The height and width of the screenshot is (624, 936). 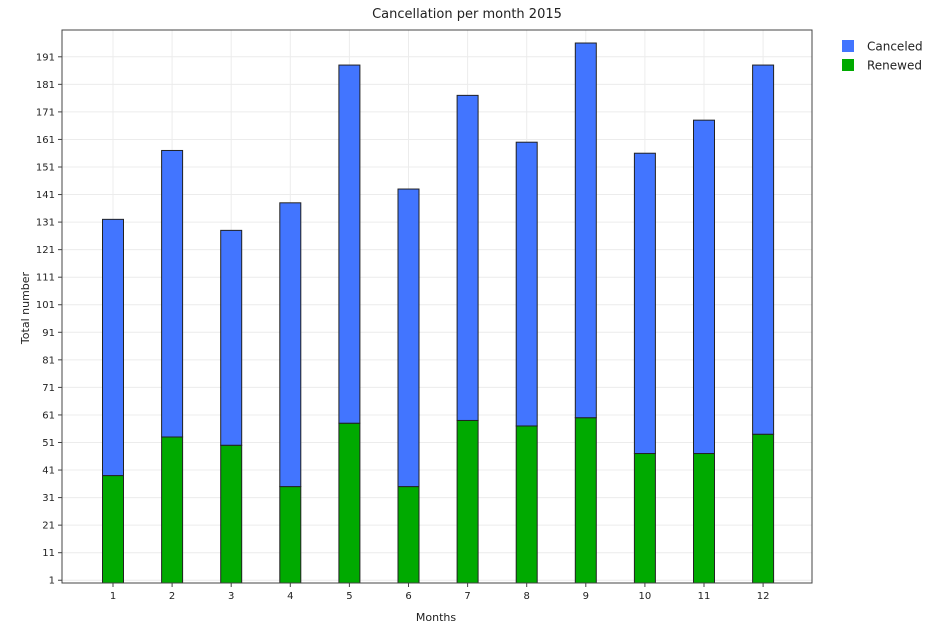 I want to click on y-tick-label: 41, so click(x=48, y=471).